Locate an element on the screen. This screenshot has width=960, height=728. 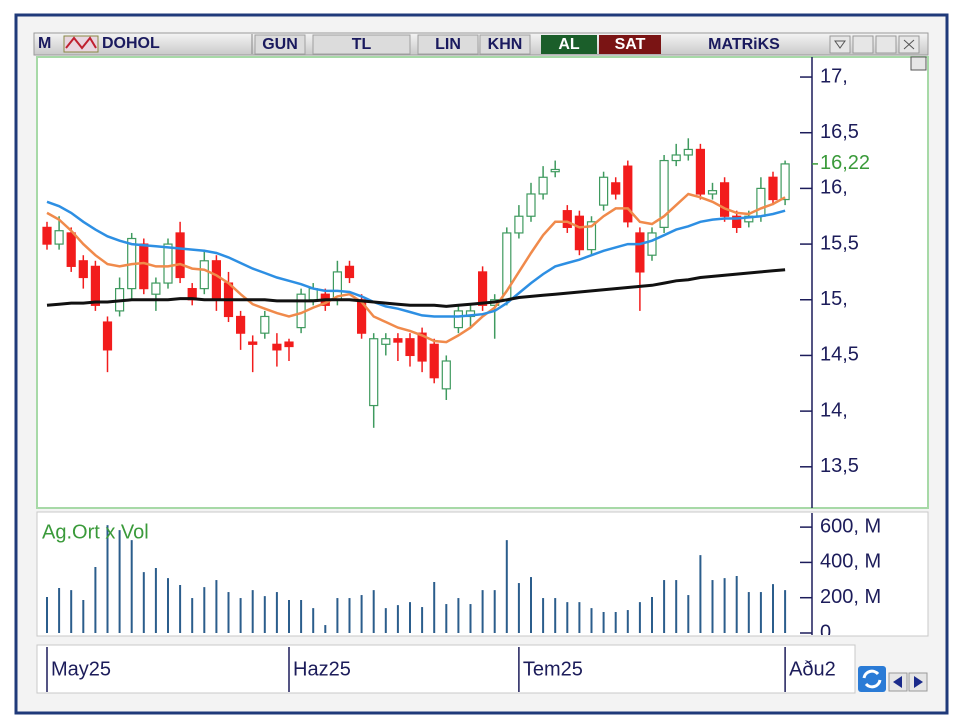
toolbar-button: TL is located at coordinates (362, 44).